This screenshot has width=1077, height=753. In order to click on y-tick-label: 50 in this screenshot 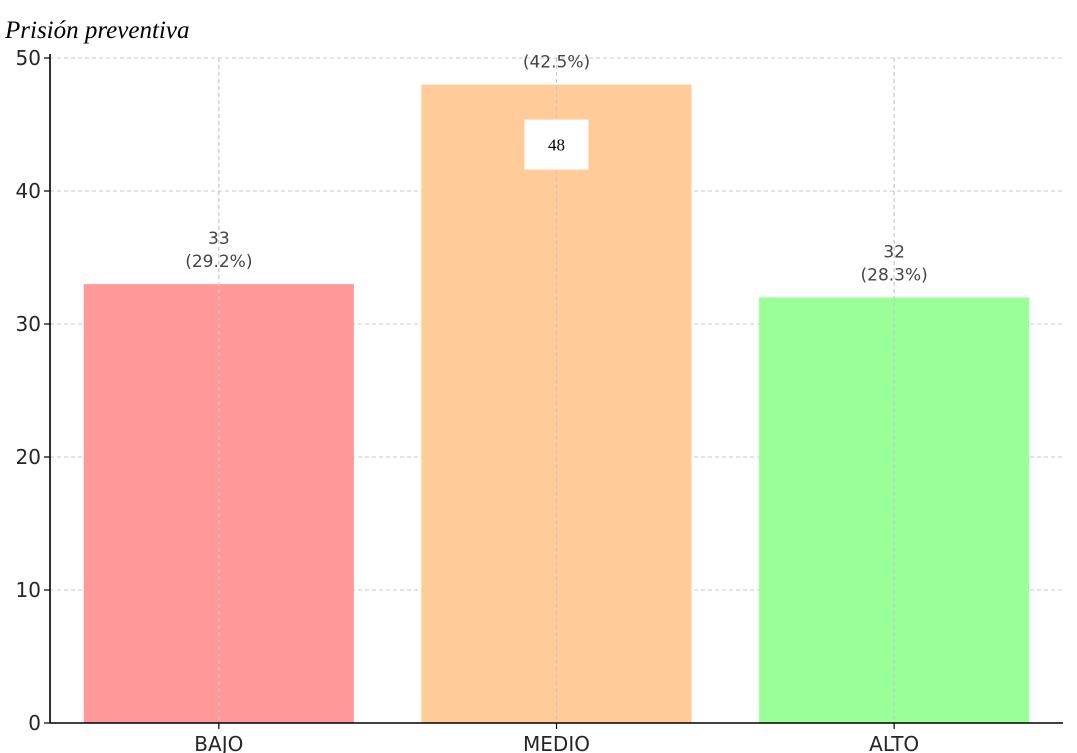, I will do `click(28, 58)`.